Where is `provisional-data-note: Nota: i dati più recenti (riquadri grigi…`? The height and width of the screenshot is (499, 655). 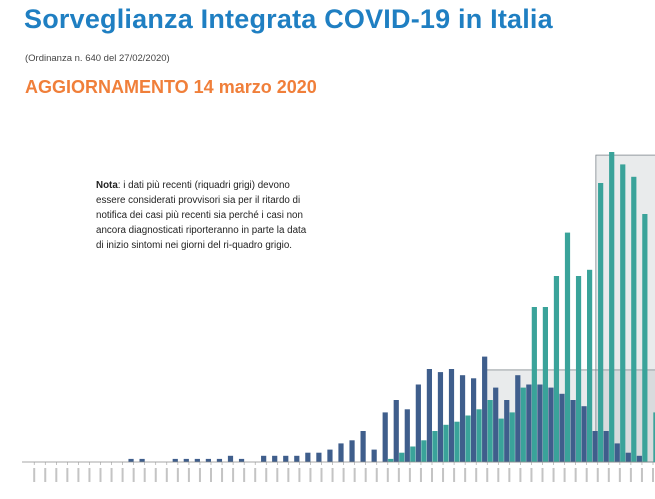
provisional-data-note: Nota: i dati più recenti (riquadri grigi… is located at coordinates (203, 215).